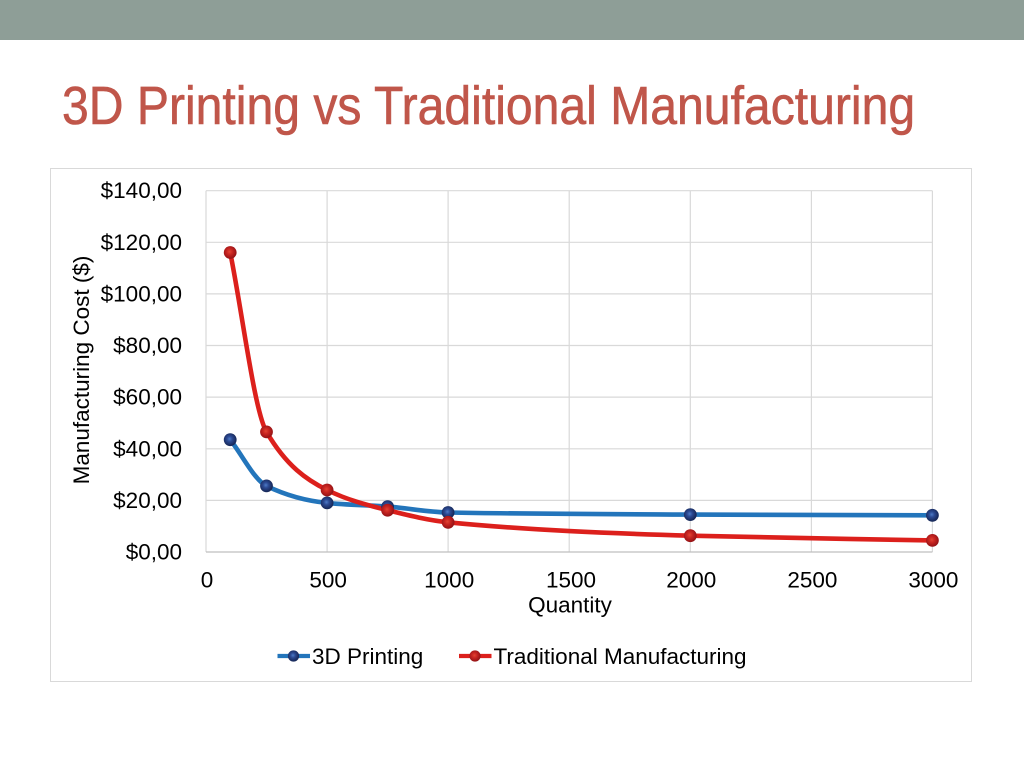  I want to click on svg-text: 3D Printing, so click(367, 656).